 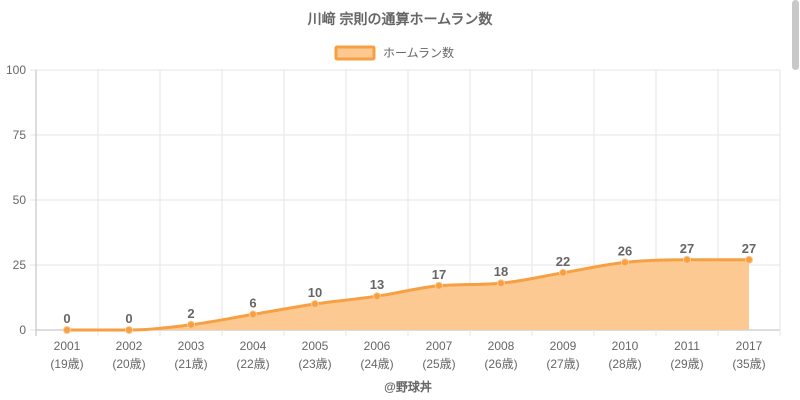 What do you see at coordinates (408, 386) in the screenshot?
I see `footer-credit: @野球丼` at bounding box center [408, 386].